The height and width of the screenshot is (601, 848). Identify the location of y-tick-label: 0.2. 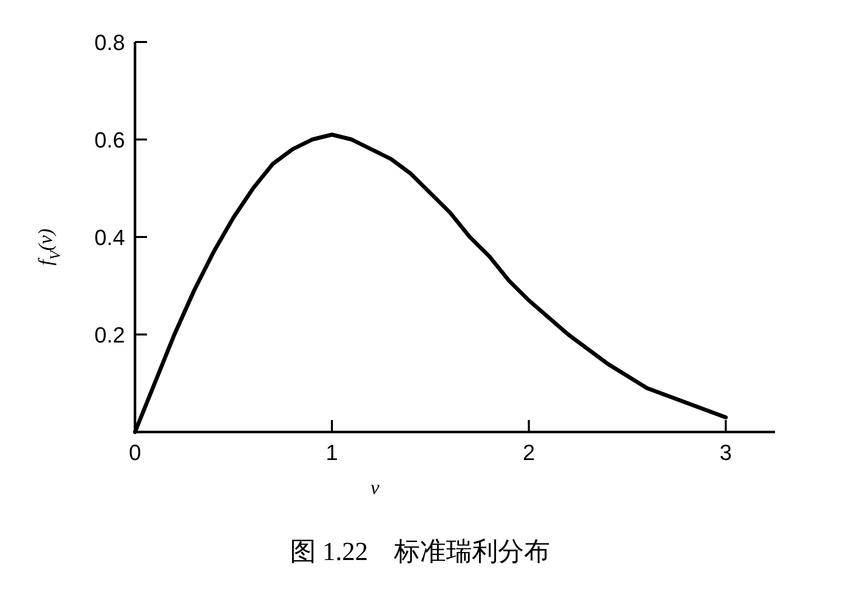
(109, 335).